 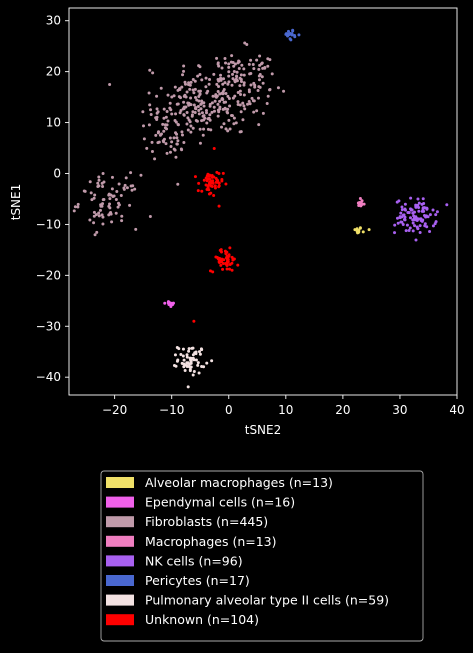 What do you see at coordinates (220, 502) in the screenshot?
I see `legend-label: Ependymal cells (n=16)` at bounding box center [220, 502].